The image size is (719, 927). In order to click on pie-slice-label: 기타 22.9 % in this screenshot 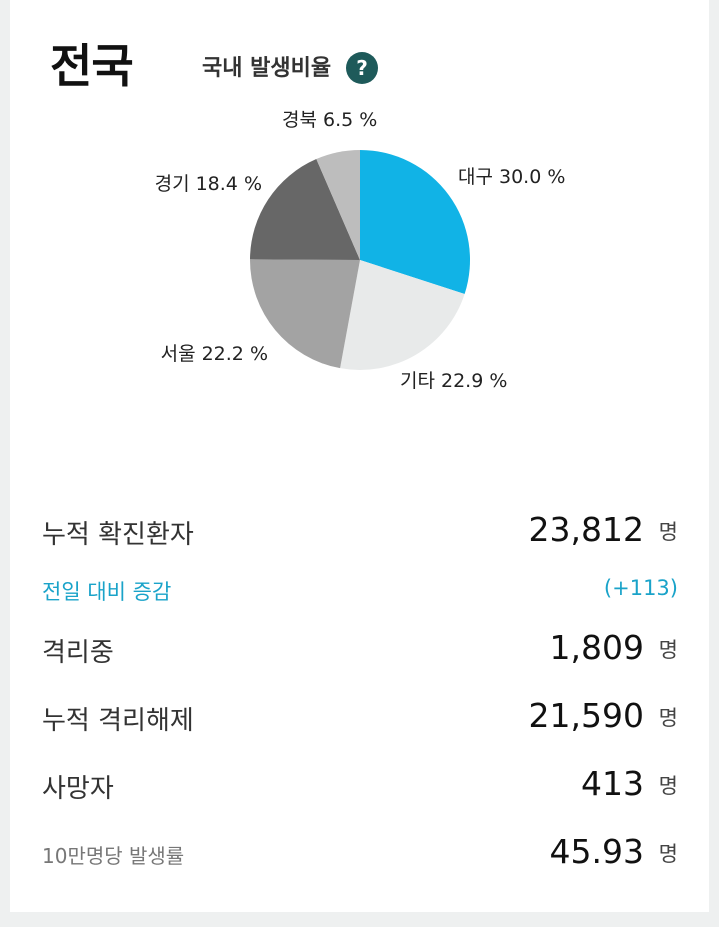, I will do `click(453, 381)`.